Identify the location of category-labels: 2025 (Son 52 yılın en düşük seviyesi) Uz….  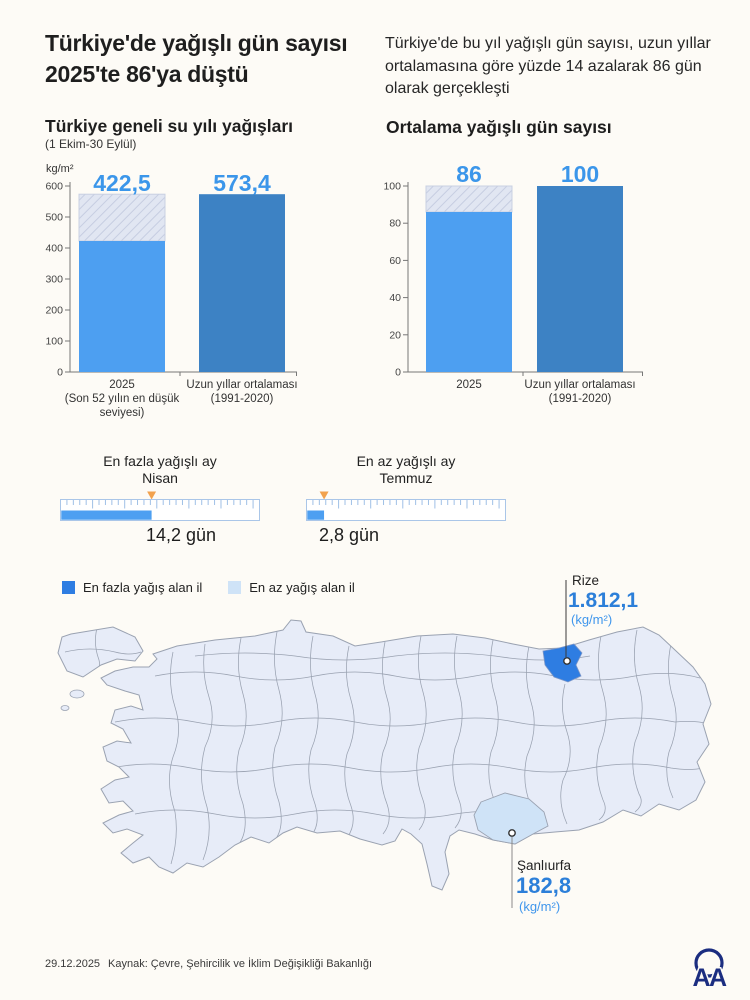
(181, 399).